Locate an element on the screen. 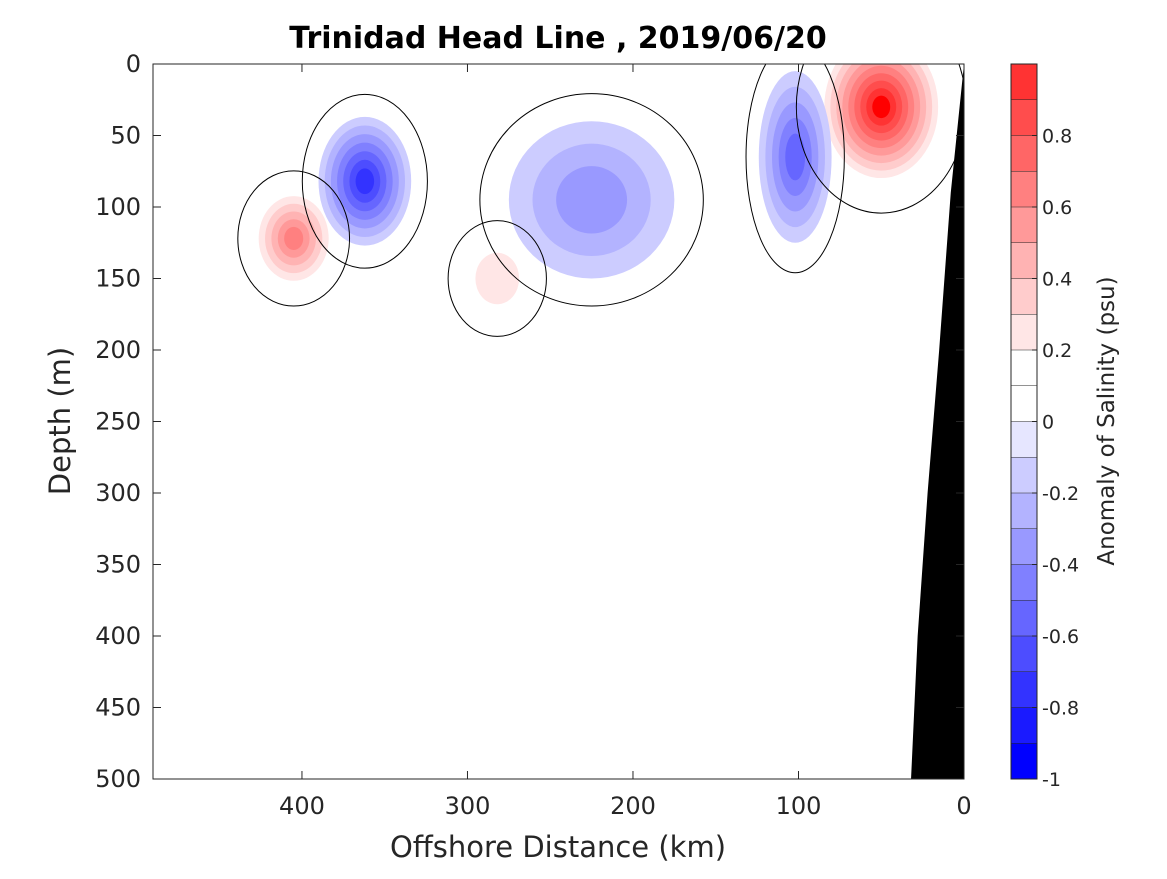 Image resolution: width=1167 pixels, height=879 pixels. colorbar-tick-label: -0.4 is located at coordinates (1060, 566).